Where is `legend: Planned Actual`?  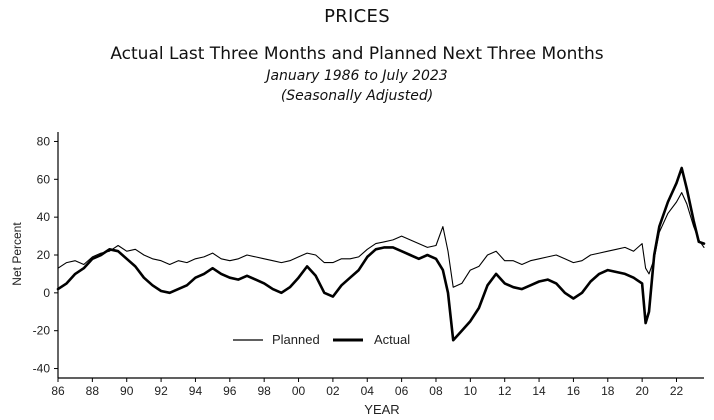 legend: Planned Actual is located at coordinates (321, 339).